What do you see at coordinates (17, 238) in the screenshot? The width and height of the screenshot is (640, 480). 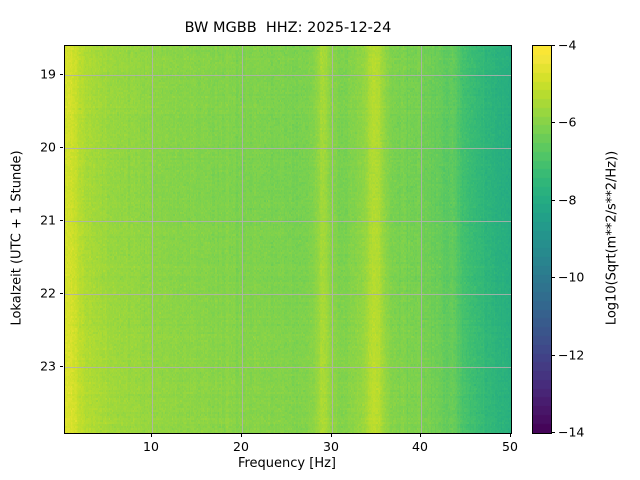 I see `y-axis-label: Lokalzeit (UTC + 1 Stunde)` at bounding box center [17, 238].